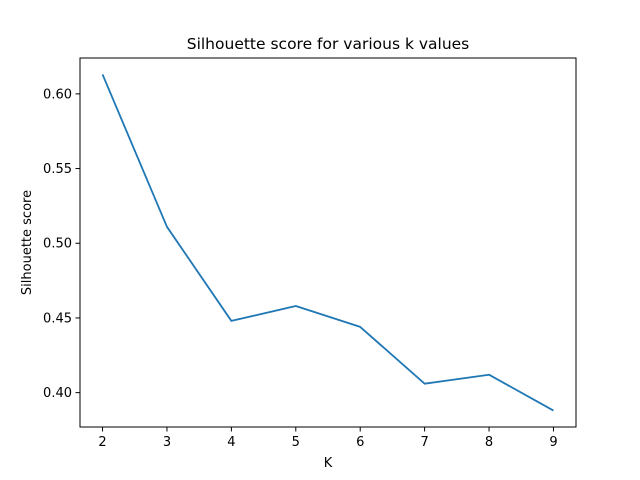 Image resolution: width=640 pixels, height=480 pixels. I want to click on x-tick-label: 6, so click(360, 442).